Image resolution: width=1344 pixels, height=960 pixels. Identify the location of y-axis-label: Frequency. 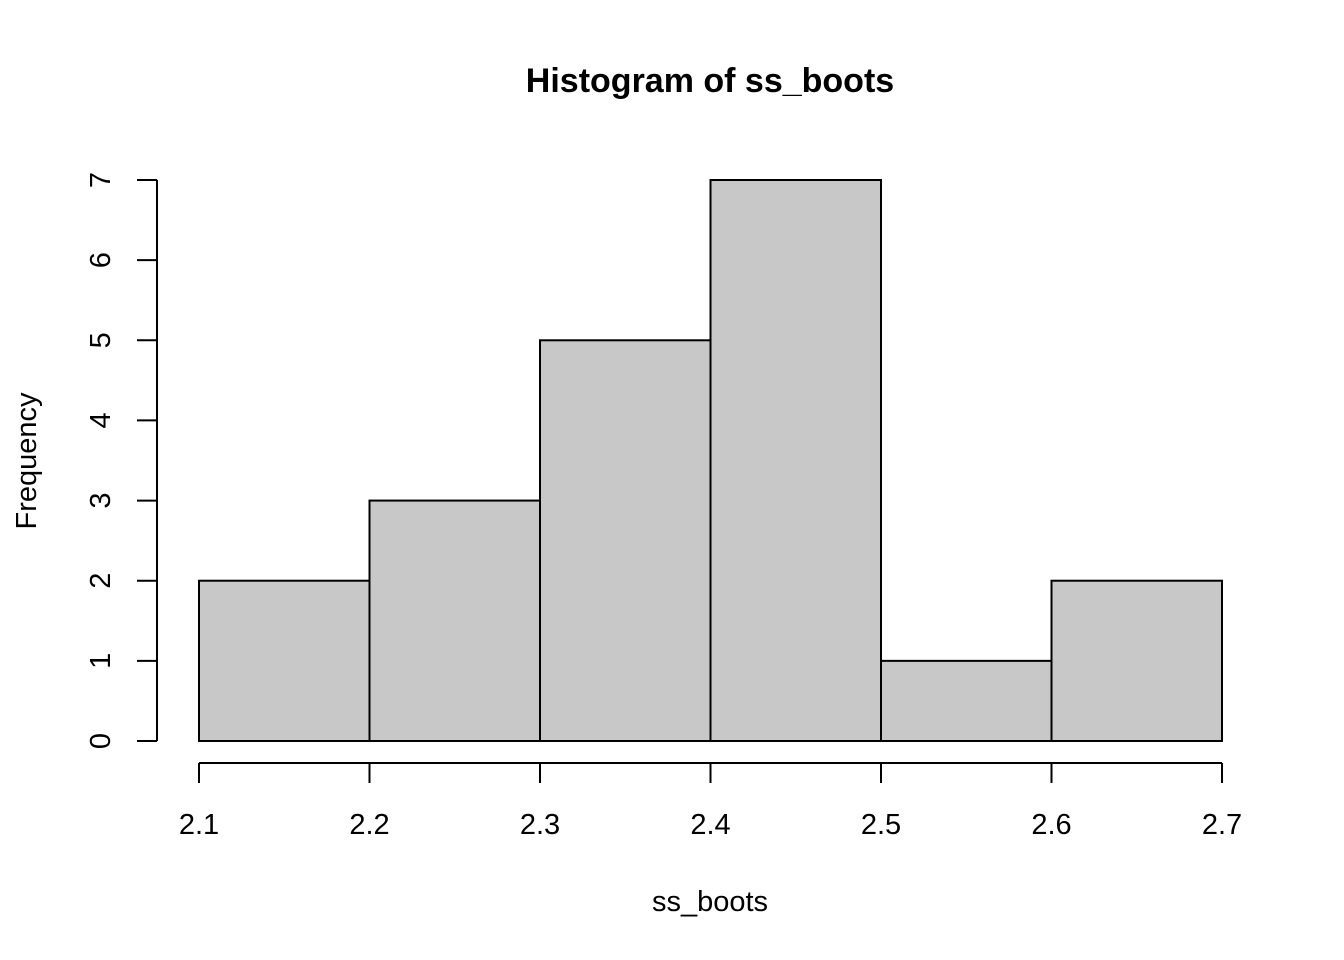
(27, 461).